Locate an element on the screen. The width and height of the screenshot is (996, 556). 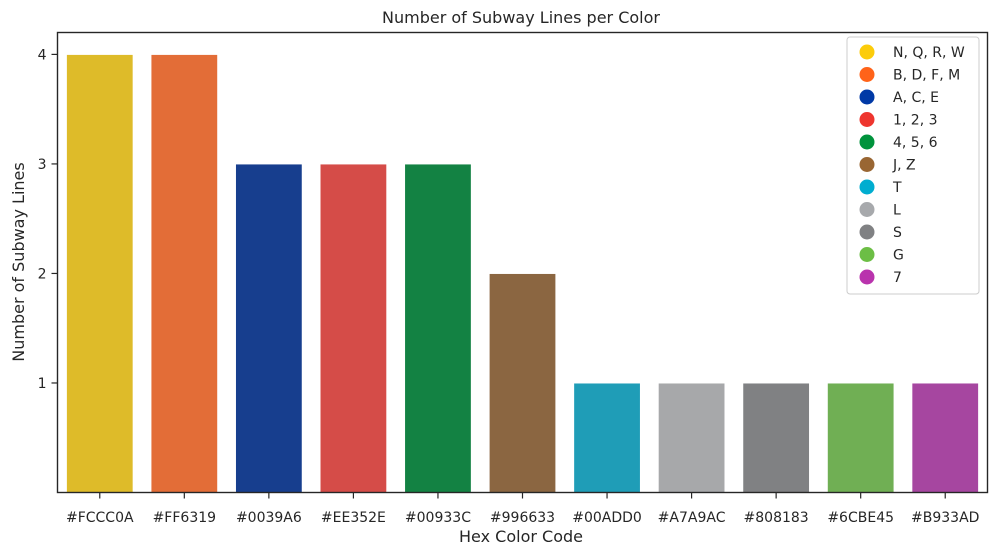
legend-label: J, Z is located at coordinates (904, 166).